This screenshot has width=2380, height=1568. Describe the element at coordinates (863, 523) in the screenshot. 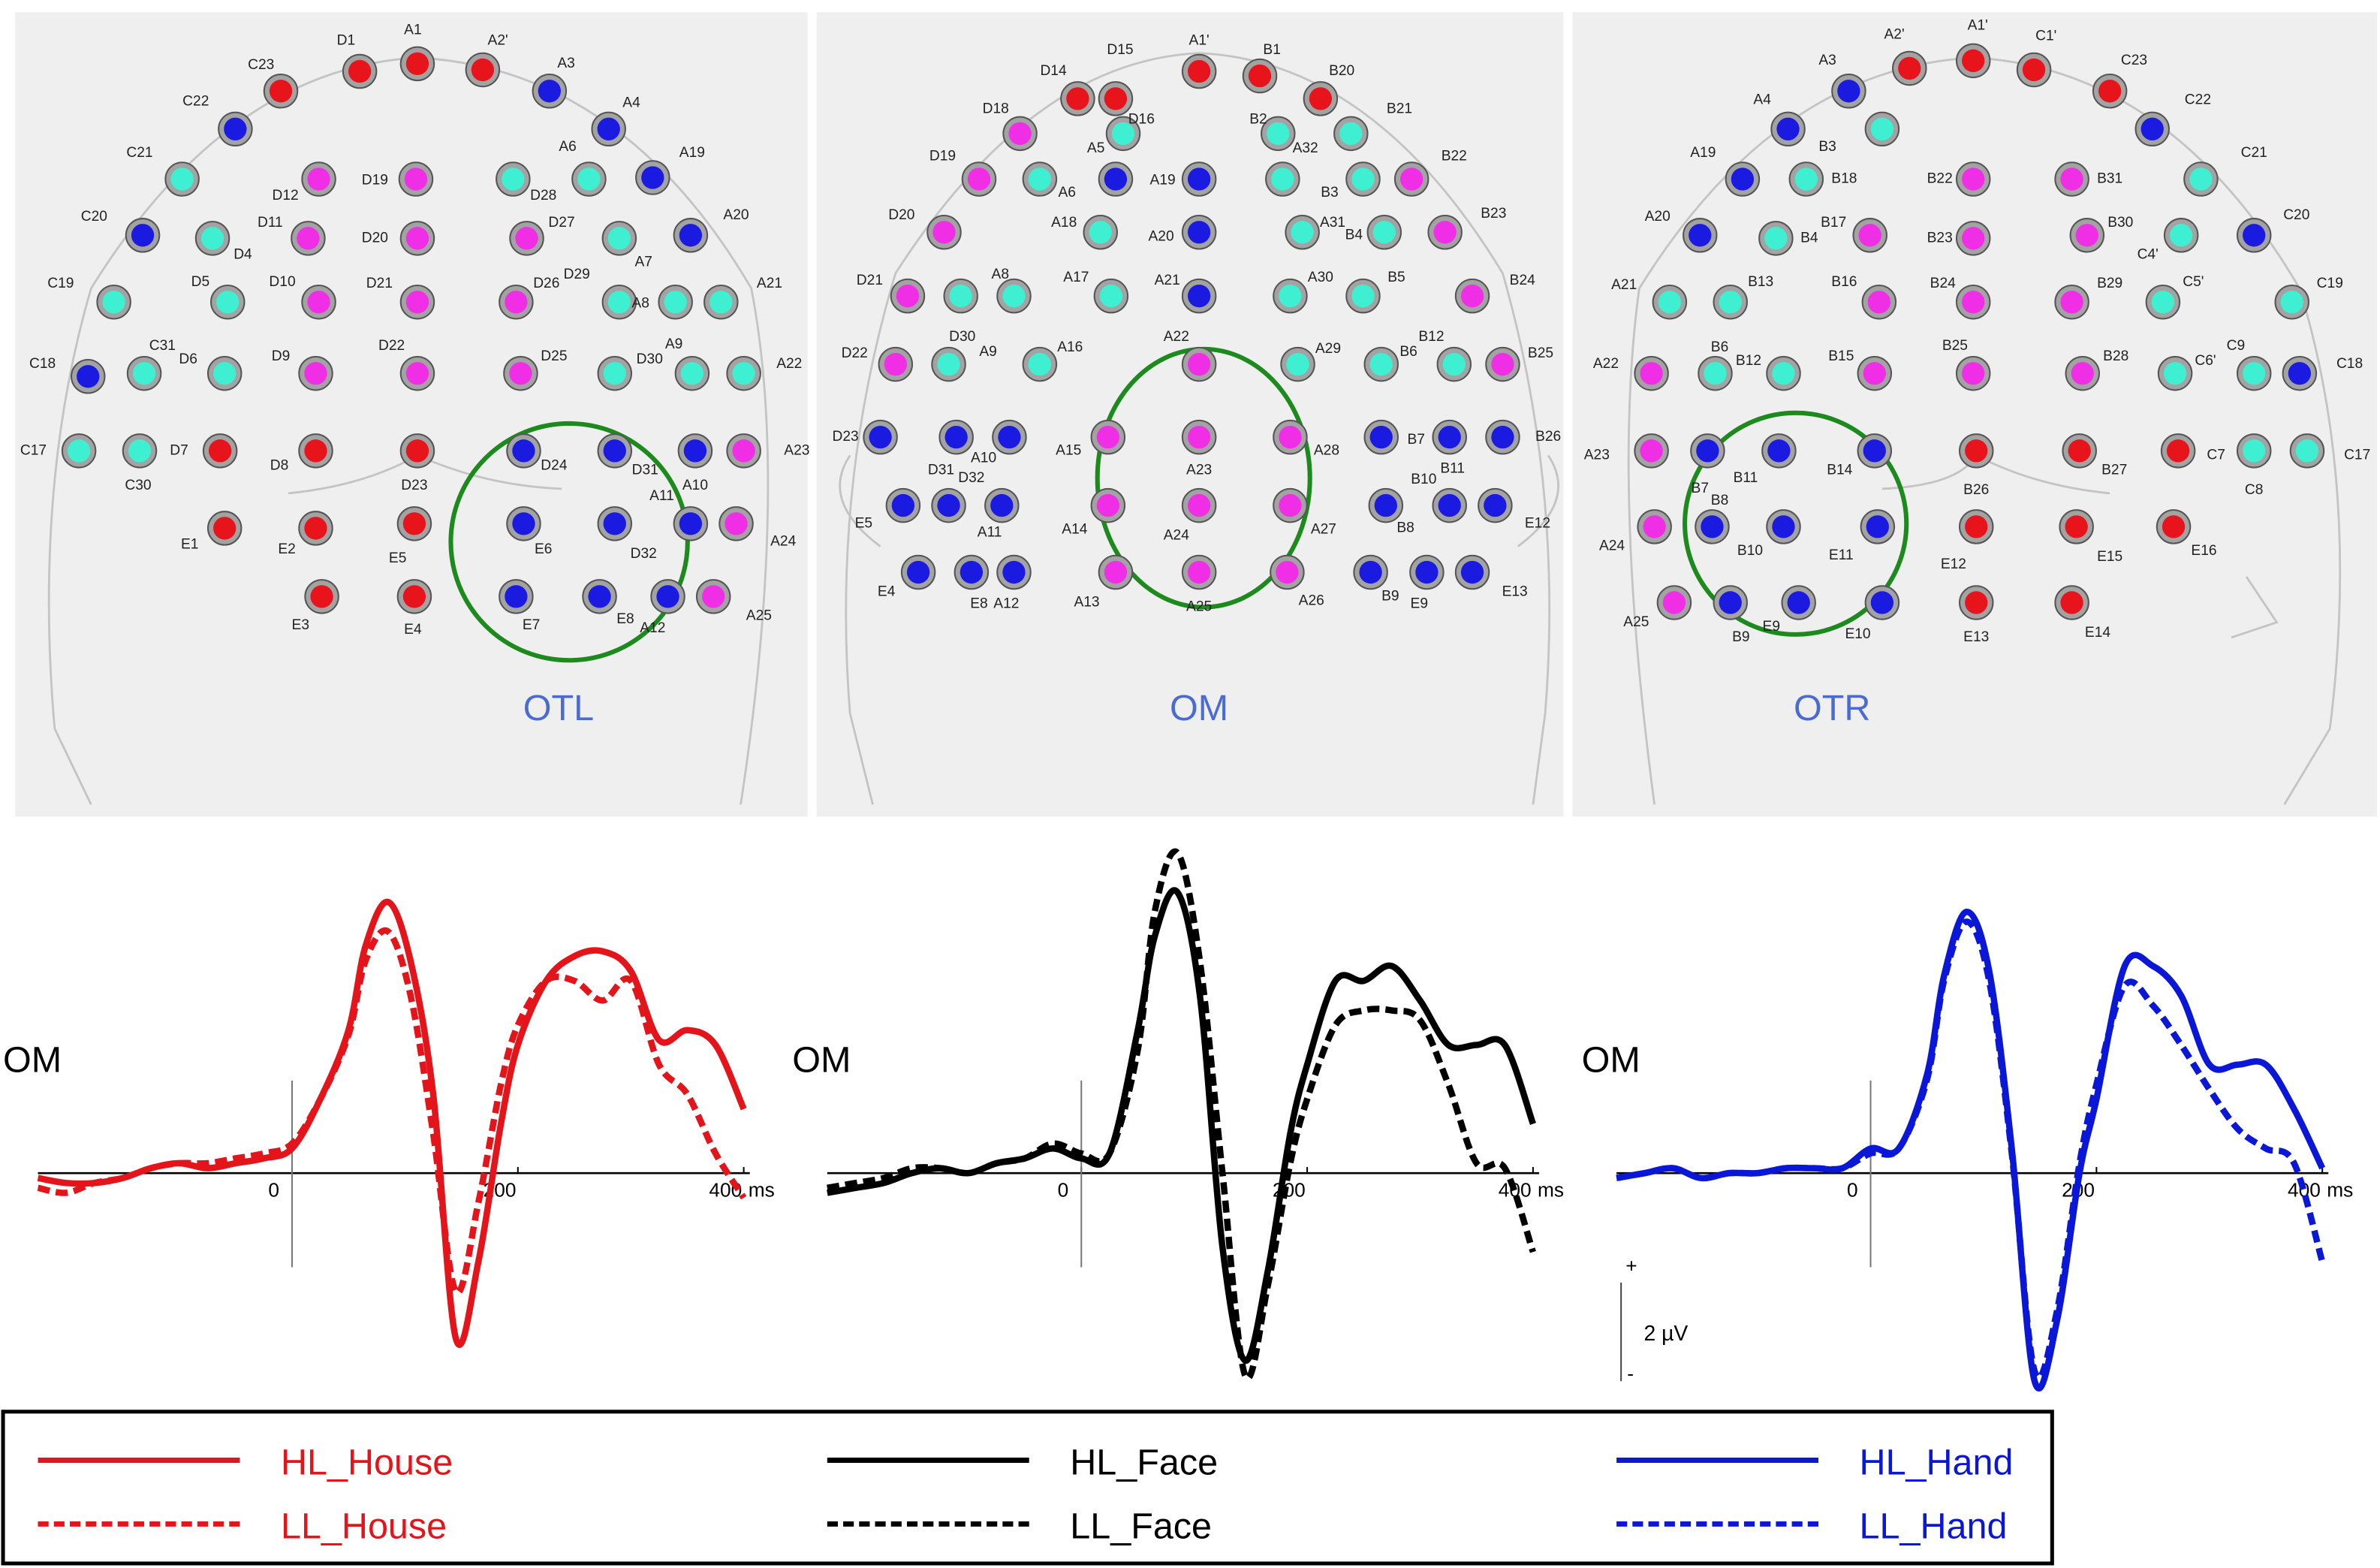

I see `electrode-label: E5` at that location.